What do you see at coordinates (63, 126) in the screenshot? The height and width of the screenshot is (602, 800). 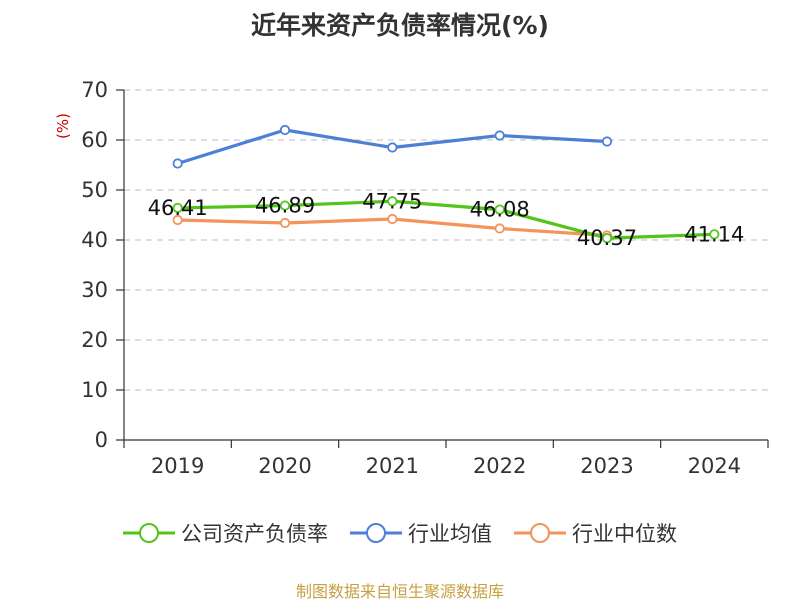 I see `y-axis-label: (%)` at bounding box center [63, 126].